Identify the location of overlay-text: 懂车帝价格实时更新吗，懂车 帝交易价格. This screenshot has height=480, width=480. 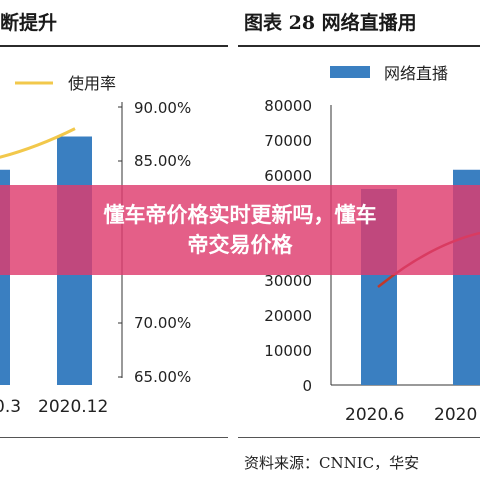
(240, 230).